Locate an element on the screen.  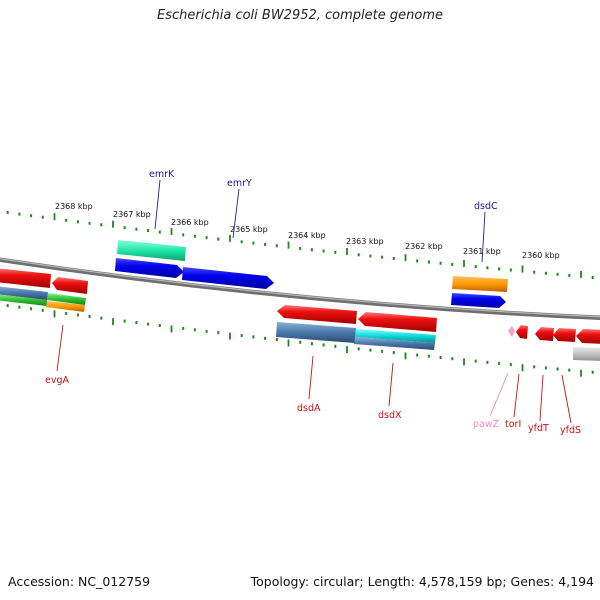
gene-label-torI: torI is located at coordinates (513, 424).